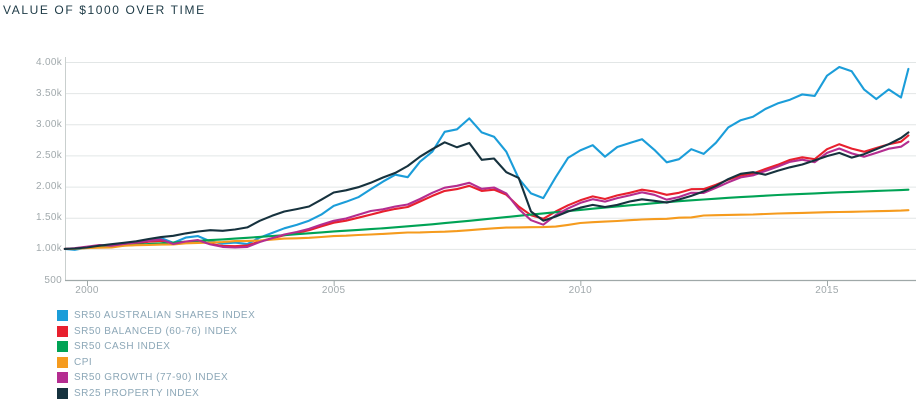  What do you see at coordinates (49, 218) in the screenshot?
I see `y-tick-label: 1.50k` at bounding box center [49, 218].